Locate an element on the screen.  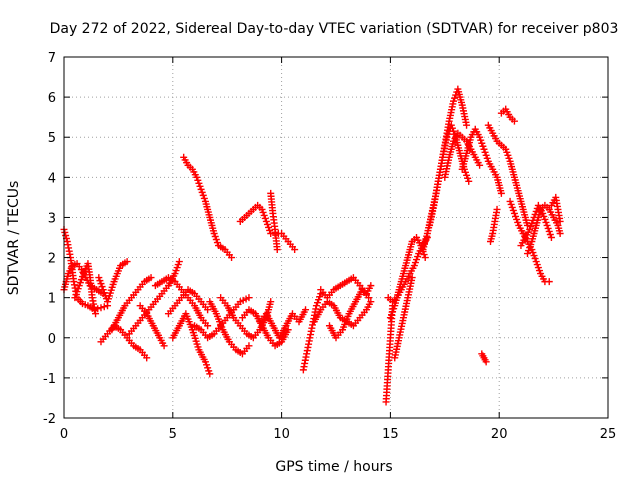
y-tick-label: 0 is located at coordinates (52, 339).